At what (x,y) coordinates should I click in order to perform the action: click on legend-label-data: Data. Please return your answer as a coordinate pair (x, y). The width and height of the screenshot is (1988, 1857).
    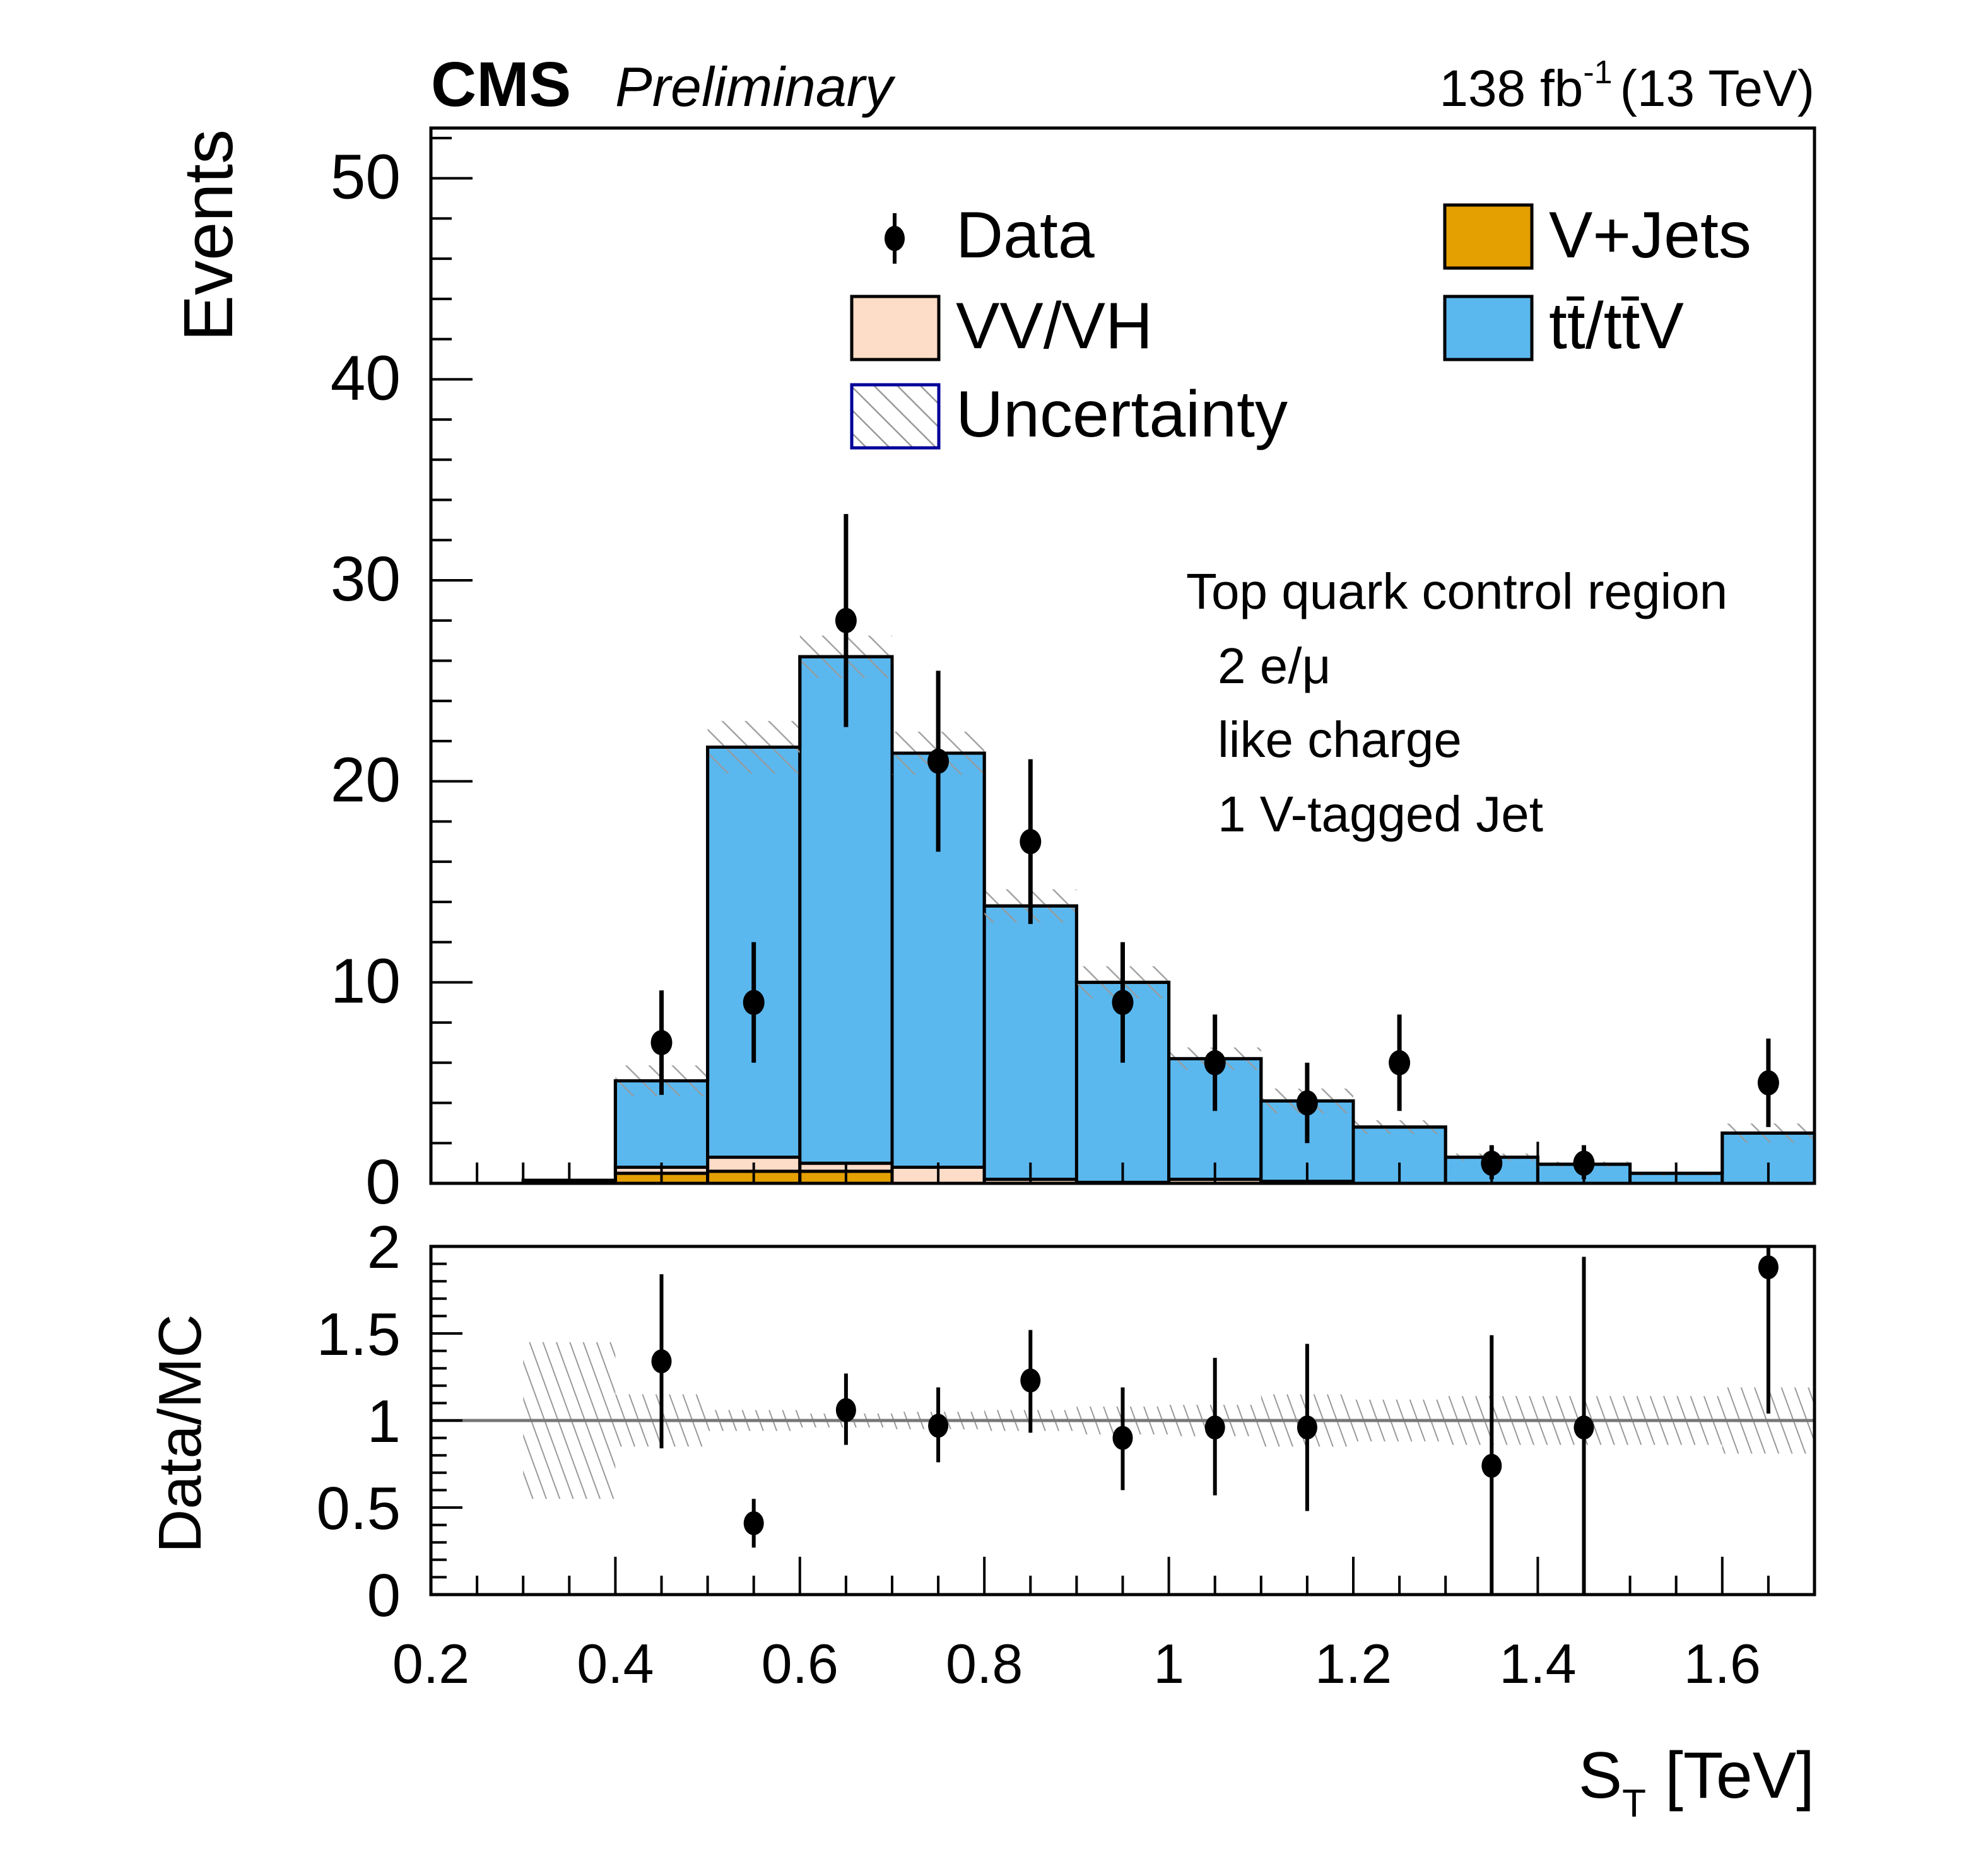
    Looking at the image, I should click on (1025, 235).